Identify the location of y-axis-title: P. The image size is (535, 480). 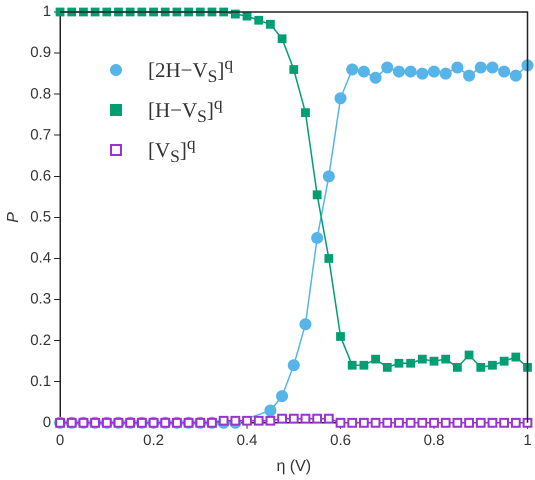
(13, 217).